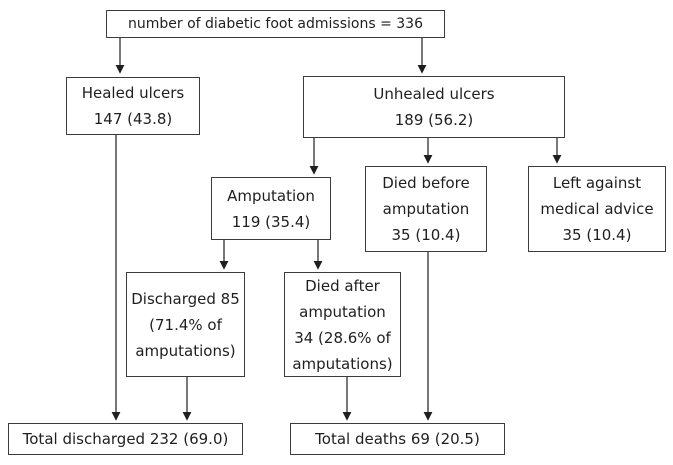 This screenshot has width=673, height=465. I want to click on node-healed-ulcers: Healed ulcers 147 (43.8), so click(133, 106).